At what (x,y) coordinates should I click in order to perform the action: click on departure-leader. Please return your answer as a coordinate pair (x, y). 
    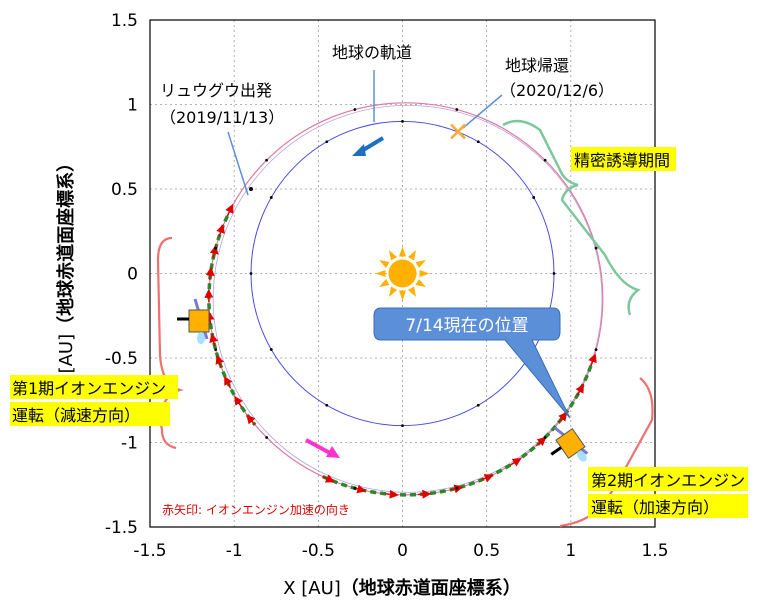
    Looking at the image, I should click on (238, 163).